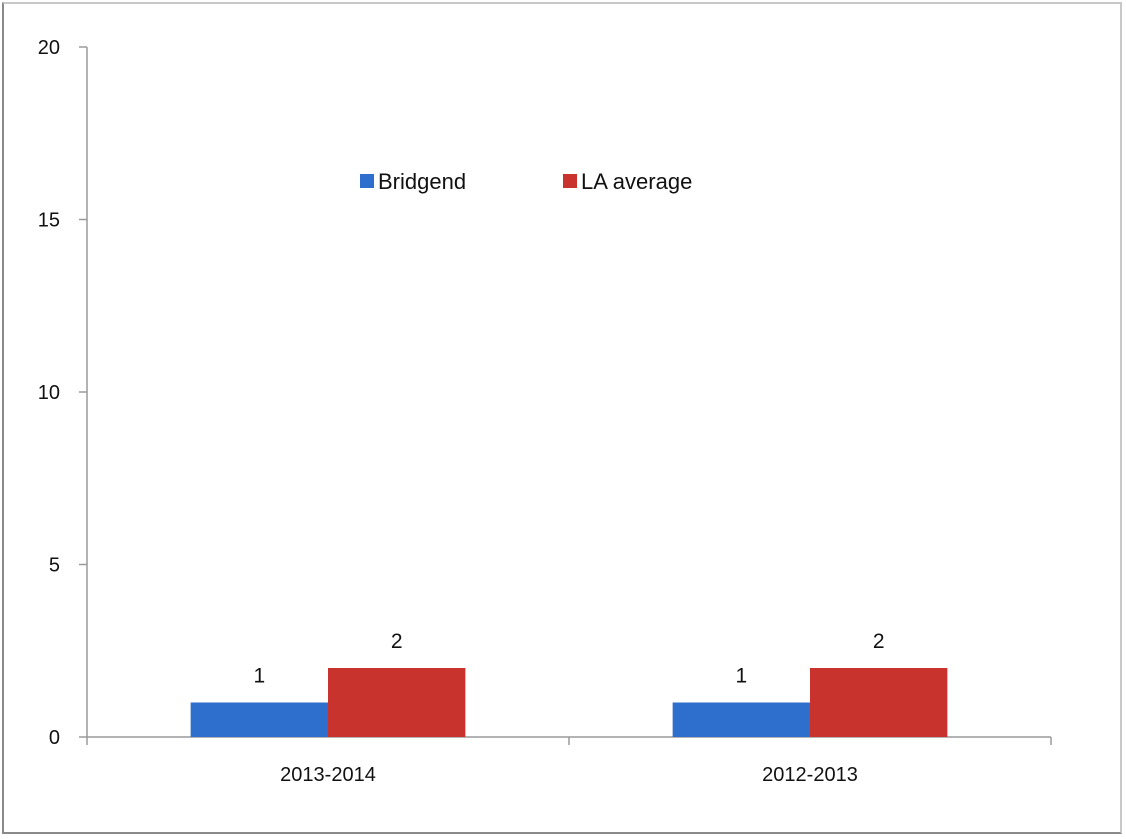 The height and width of the screenshot is (839, 1126). I want to click on category-labels: 2013-2014 2012-2013, so click(569, 775).